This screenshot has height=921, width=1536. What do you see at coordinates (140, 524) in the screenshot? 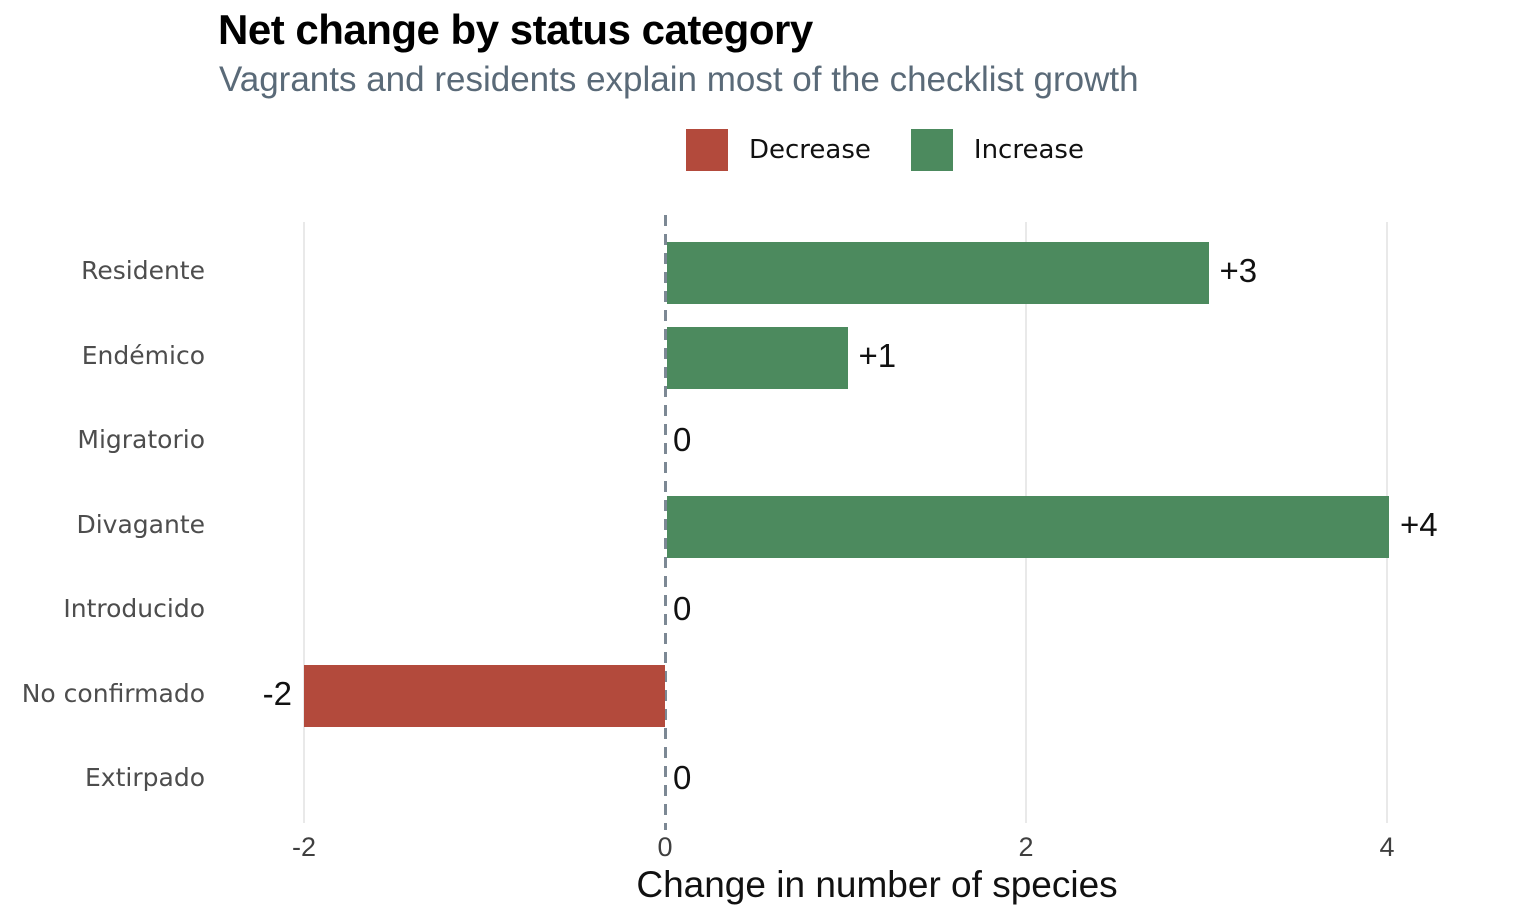
I see `category-label: Divagante` at bounding box center [140, 524].